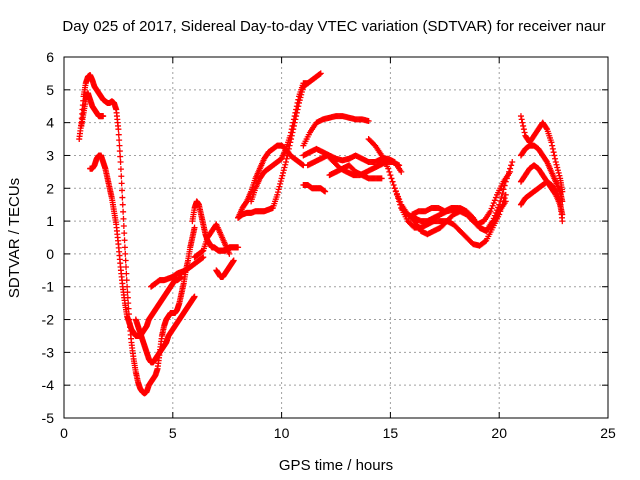  What do you see at coordinates (48, 320) in the screenshot?
I see `y-tick-label: -2` at bounding box center [48, 320].